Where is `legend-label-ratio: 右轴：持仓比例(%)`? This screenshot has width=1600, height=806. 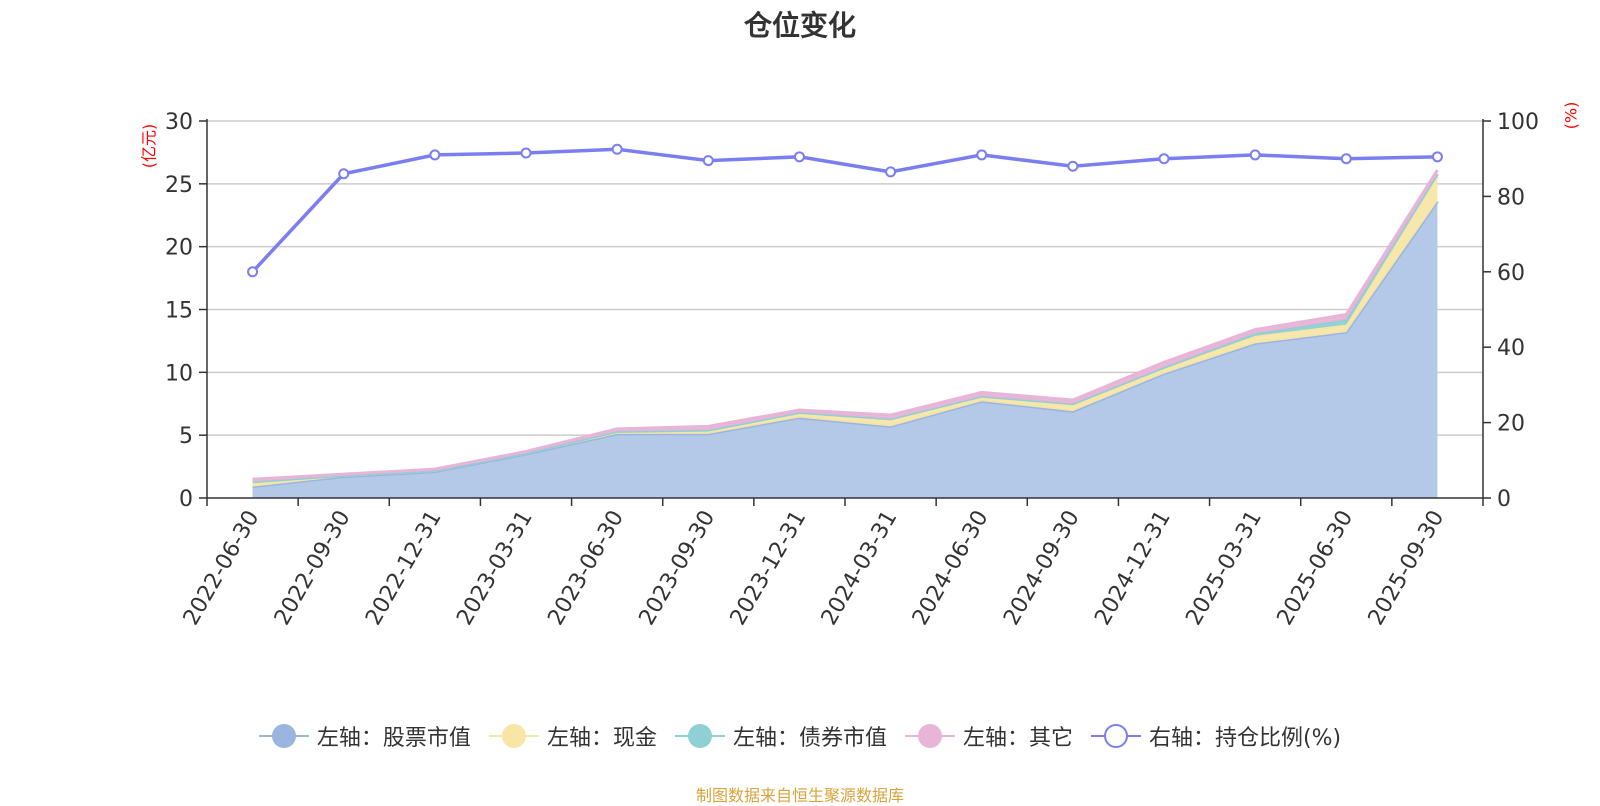 legend-label-ratio: 右轴：持仓比例(%) is located at coordinates (1245, 738).